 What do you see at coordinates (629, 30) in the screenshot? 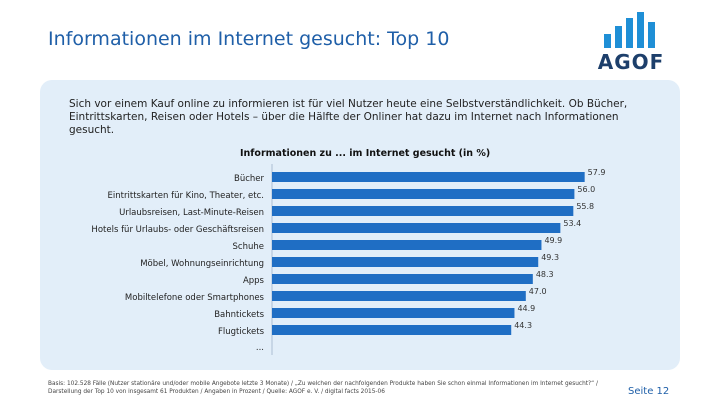
I see `logo-bars-icon` at bounding box center [629, 30].